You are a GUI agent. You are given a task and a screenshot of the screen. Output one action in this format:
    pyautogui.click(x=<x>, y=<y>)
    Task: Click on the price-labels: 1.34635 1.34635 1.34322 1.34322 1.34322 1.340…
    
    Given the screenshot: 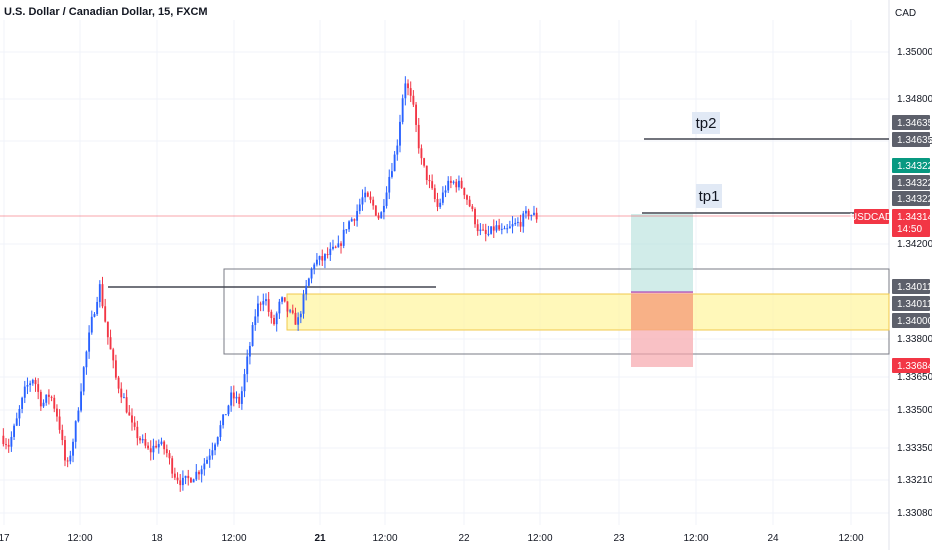 What is the action you would take?
    pyautogui.click(x=912, y=244)
    